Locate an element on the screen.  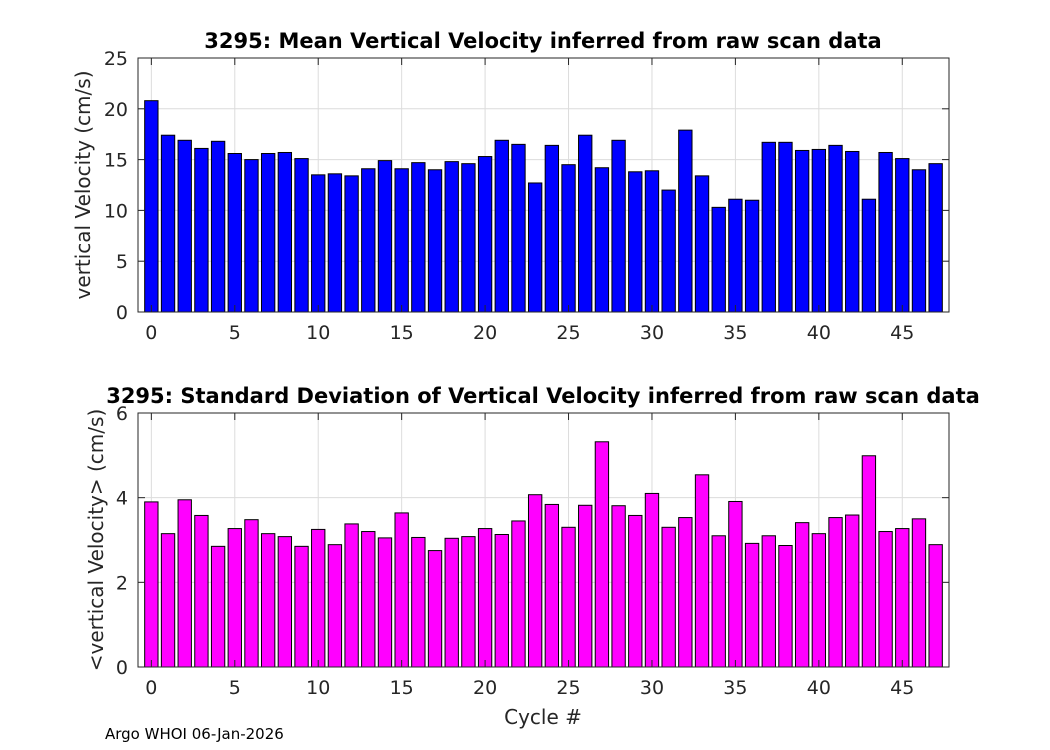
y-tick-label: 20 is located at coordinates (116, 110).